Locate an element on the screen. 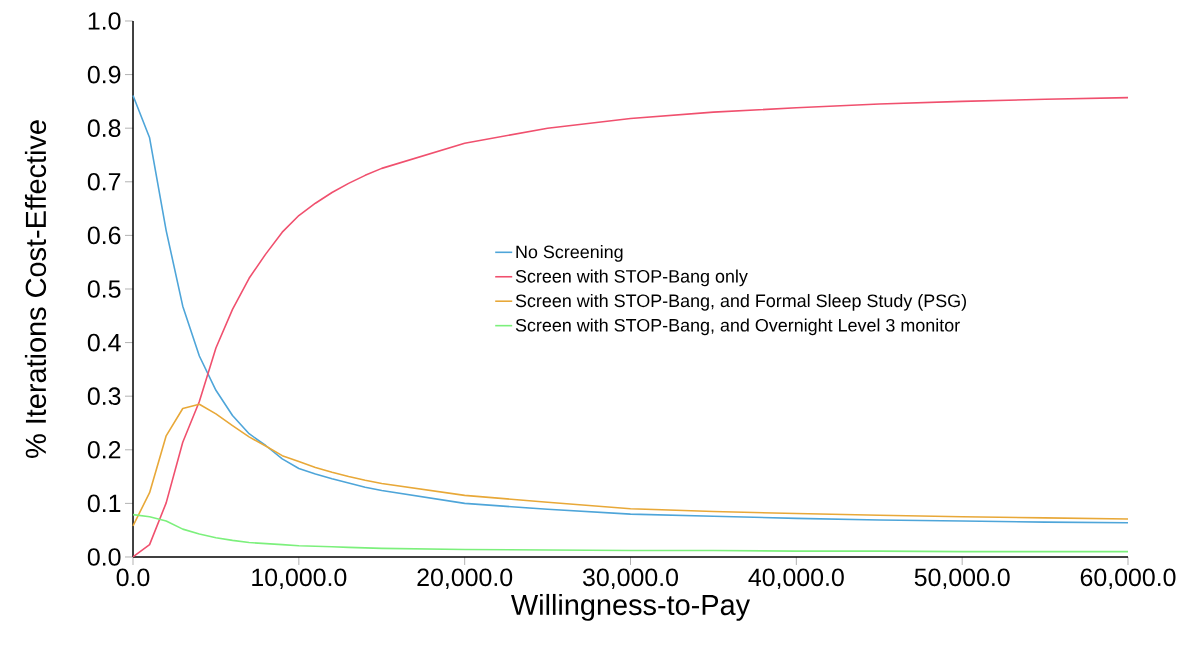 This screenshot has height=651, width=1190. y-tick-label: 1.0 is located at coordinates (104, 21).